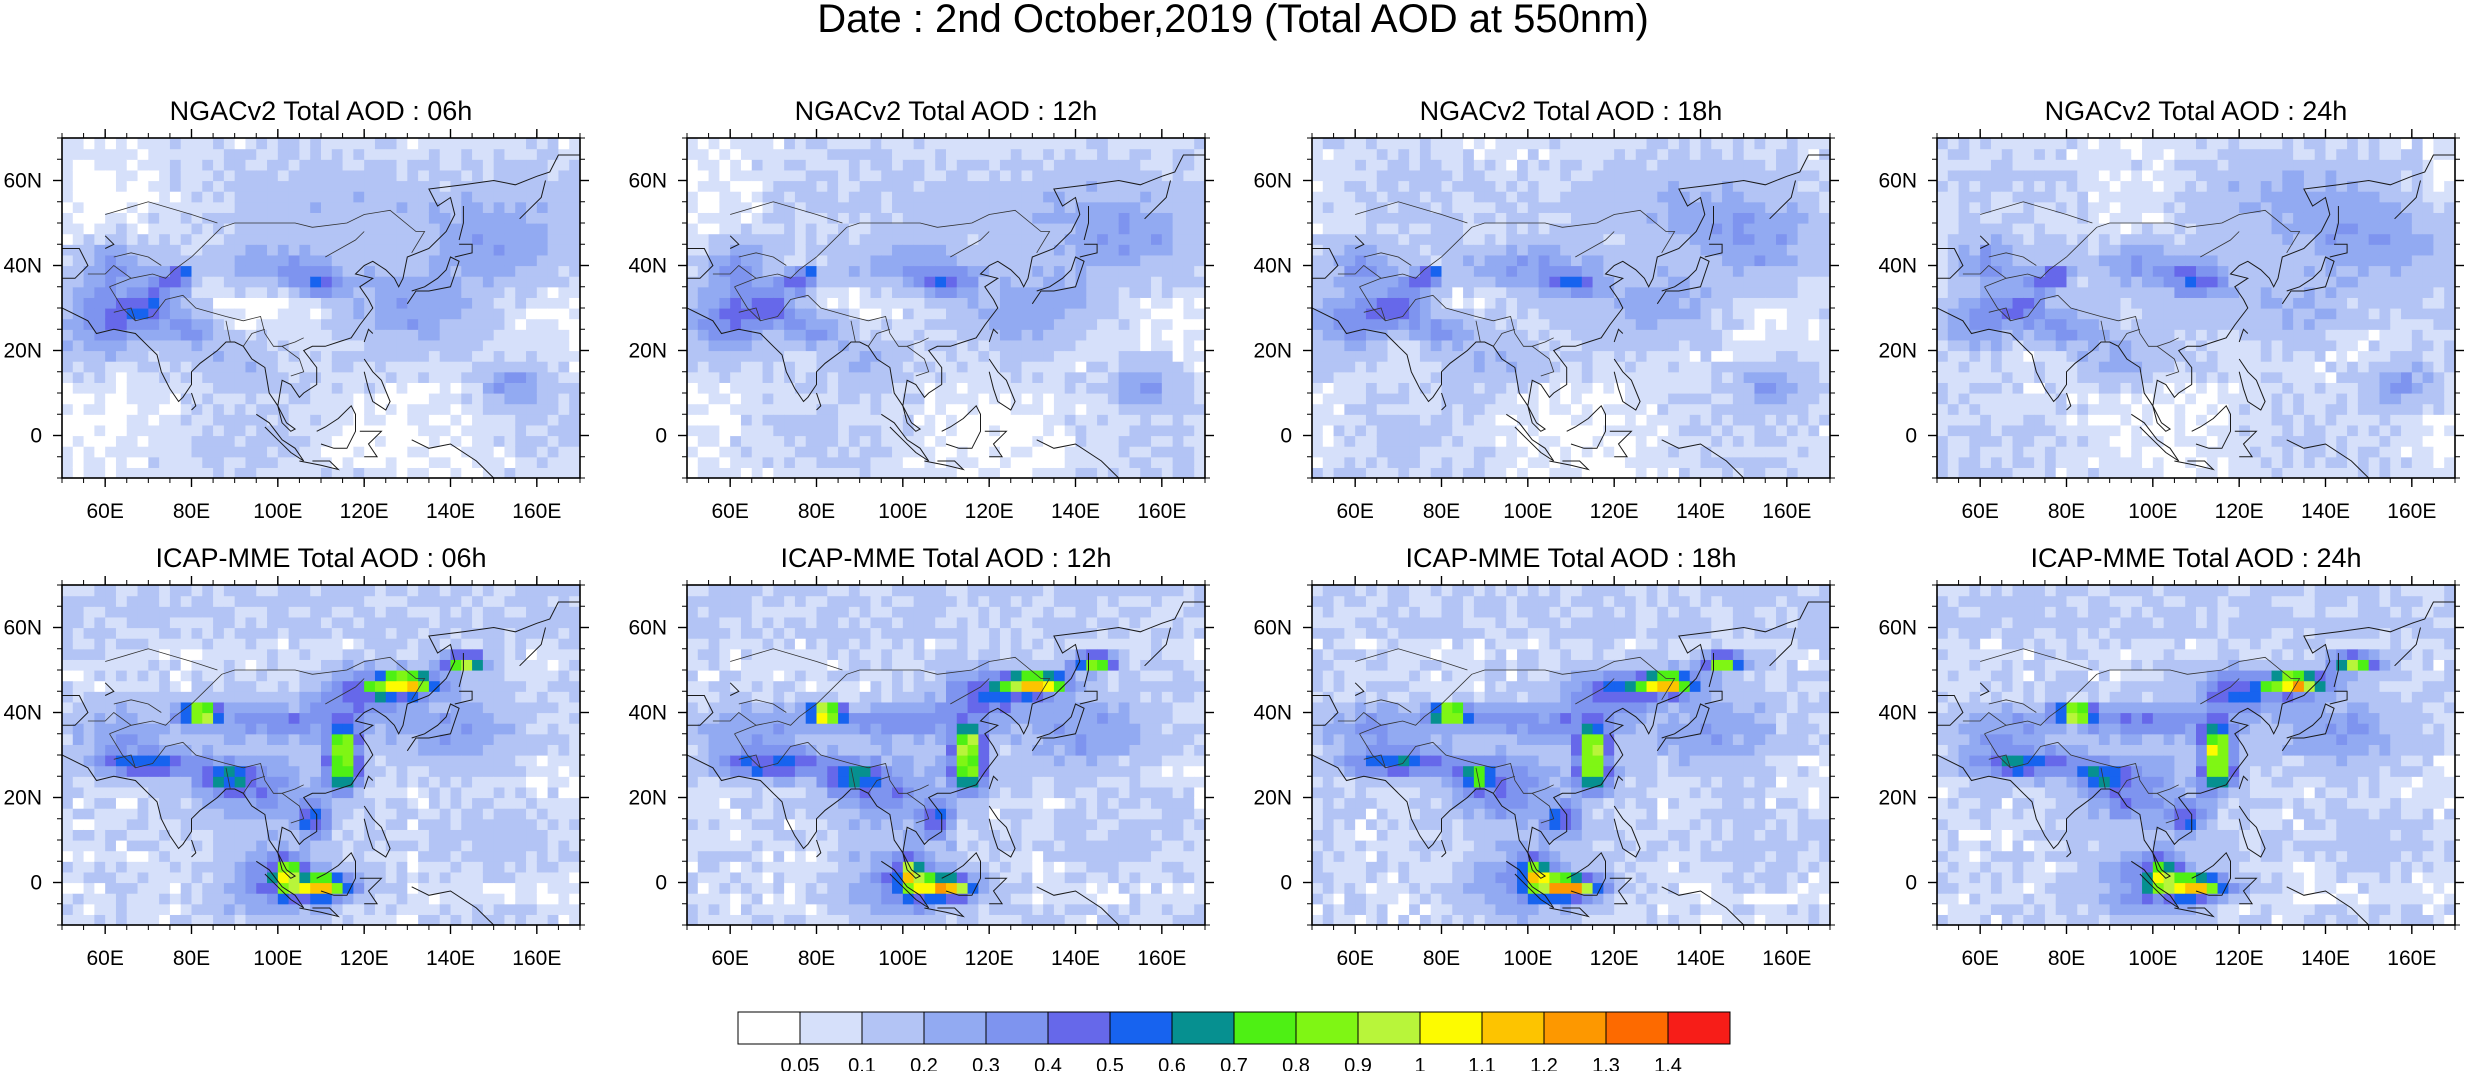 The height and width of the screenshot is (1071, 2466). What do you see at coordinates (1570, 558) in the screenshot?
I see `panel-title: ICAP-MME Total AOD : 18h` at bounding box center [1570, 558].